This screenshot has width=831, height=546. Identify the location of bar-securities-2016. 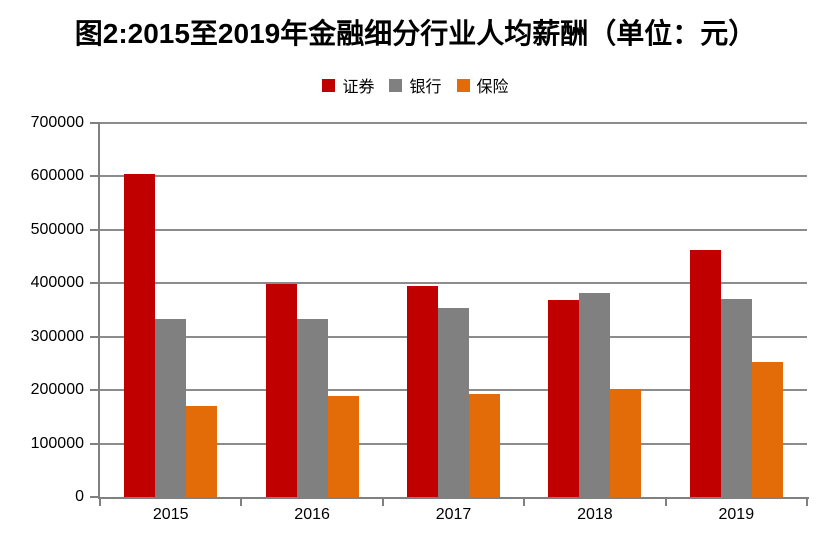
(281, 390).